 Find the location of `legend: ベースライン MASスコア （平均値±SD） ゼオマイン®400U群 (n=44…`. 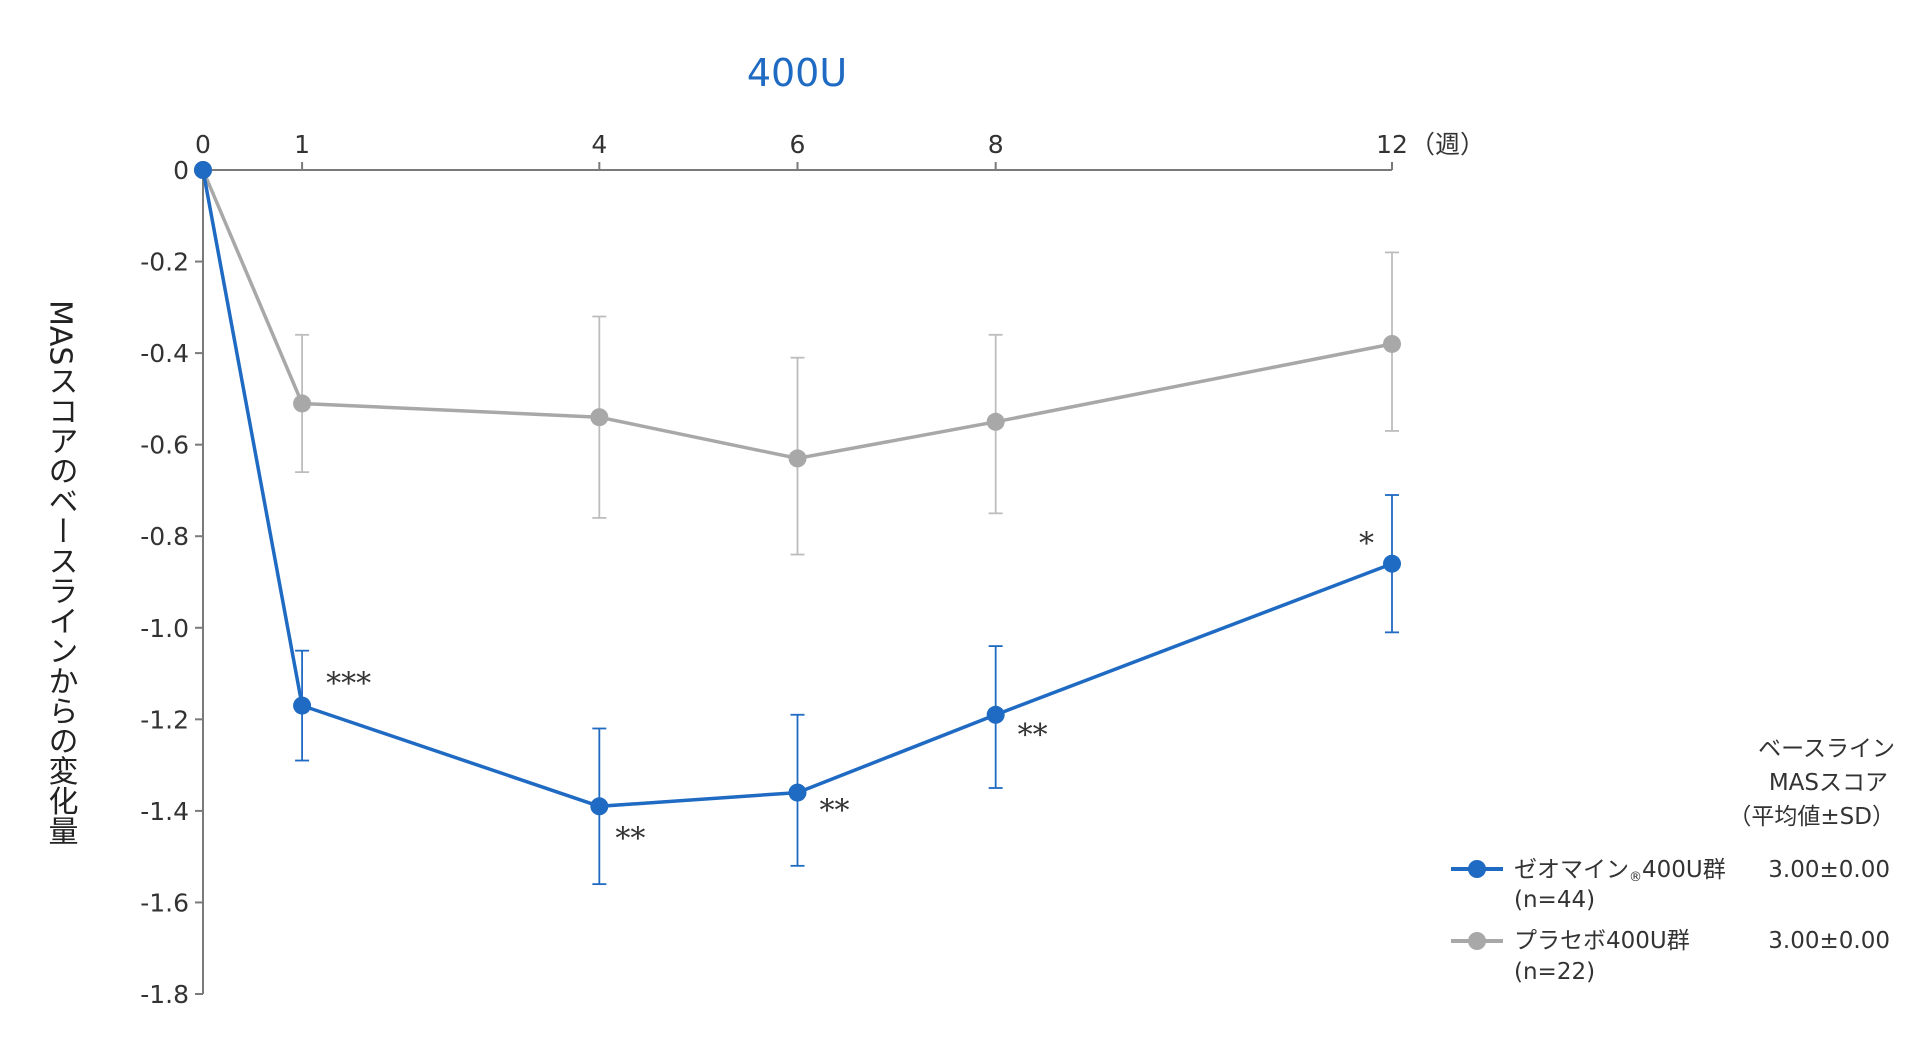

legend: ベースライン MASスコア （平均値±SD） ゼオマイン®400U群 (n=44… is located at coordinates (1673, 860).